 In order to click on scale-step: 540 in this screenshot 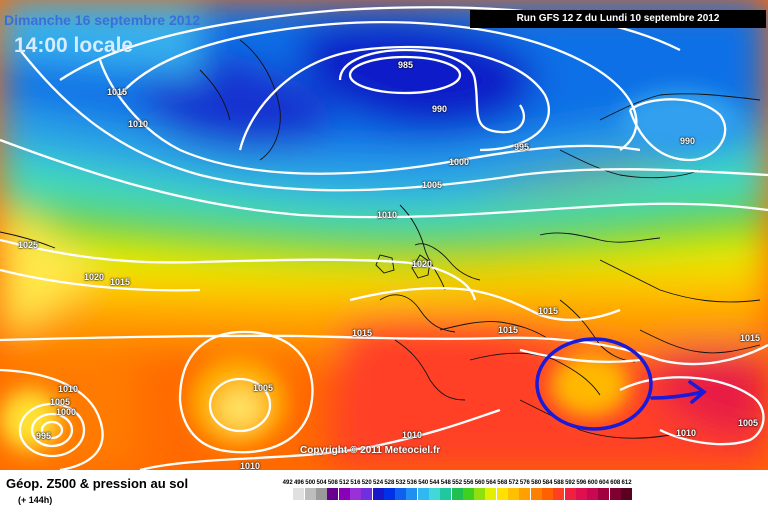, I will do `click(423, 489)`.